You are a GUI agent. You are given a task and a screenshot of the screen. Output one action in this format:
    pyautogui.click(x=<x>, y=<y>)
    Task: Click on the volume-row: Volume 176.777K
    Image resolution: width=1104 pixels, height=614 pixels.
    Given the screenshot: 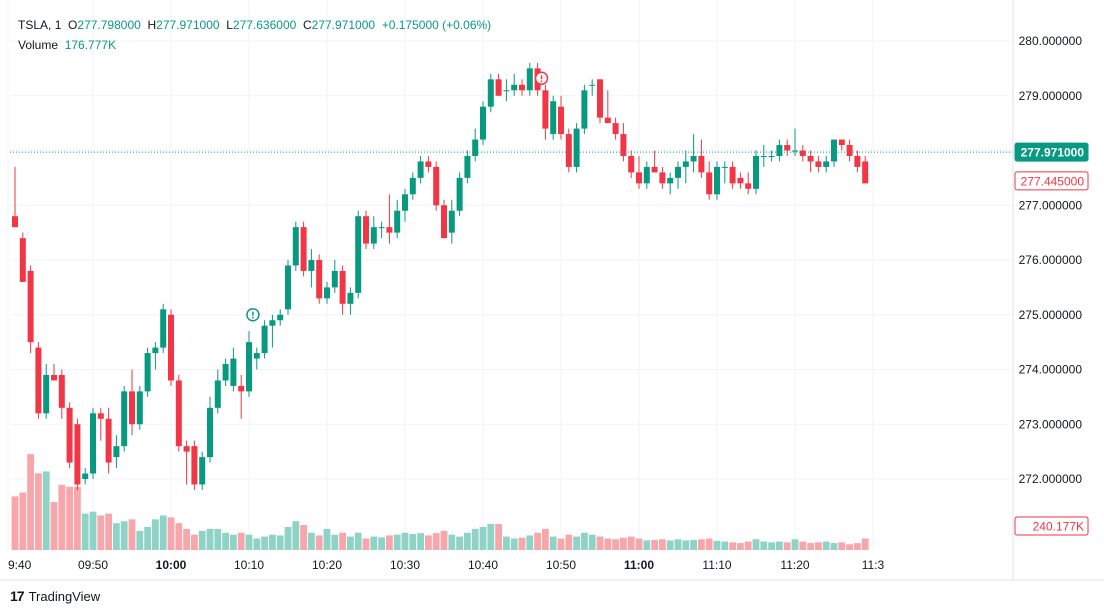 What is the action you would take?
    pyautogui.click(x=254, y=45)
    